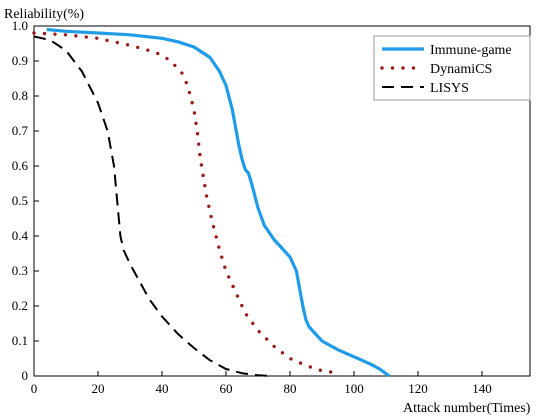 Image resolution: width=550 pixels, height=418 pixels. What do you see at coordinates (20, 165) in the screenshot?
I see `y-tick-label: 0.6` at bounding box center [20, 165].